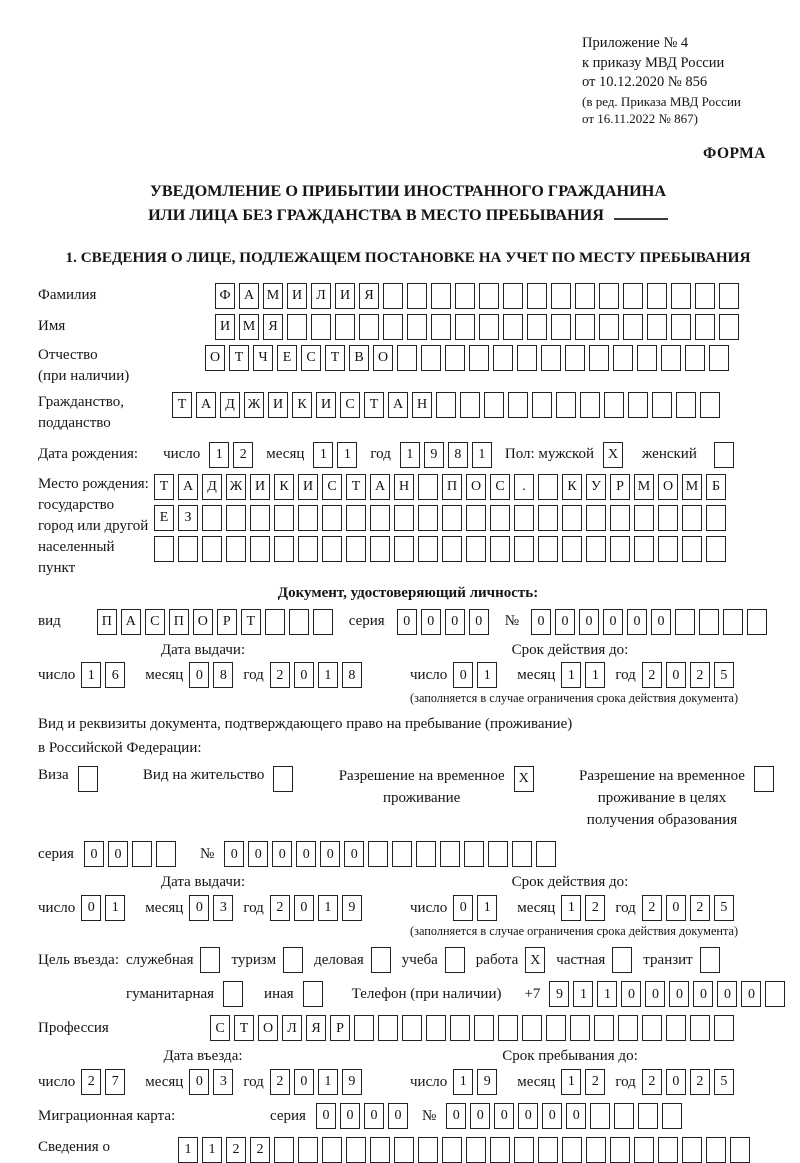 The image size is (800, 1163). Describe the element at coordinates (223, 675) in the screenshot. I see `form-cell: 8` at that location.